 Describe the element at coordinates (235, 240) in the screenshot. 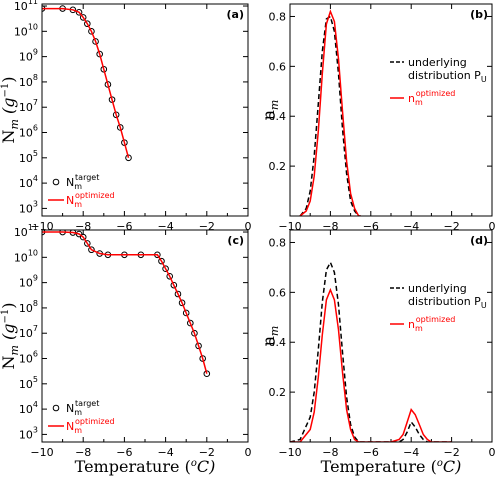

I see `panel-label: (c)` at that location.